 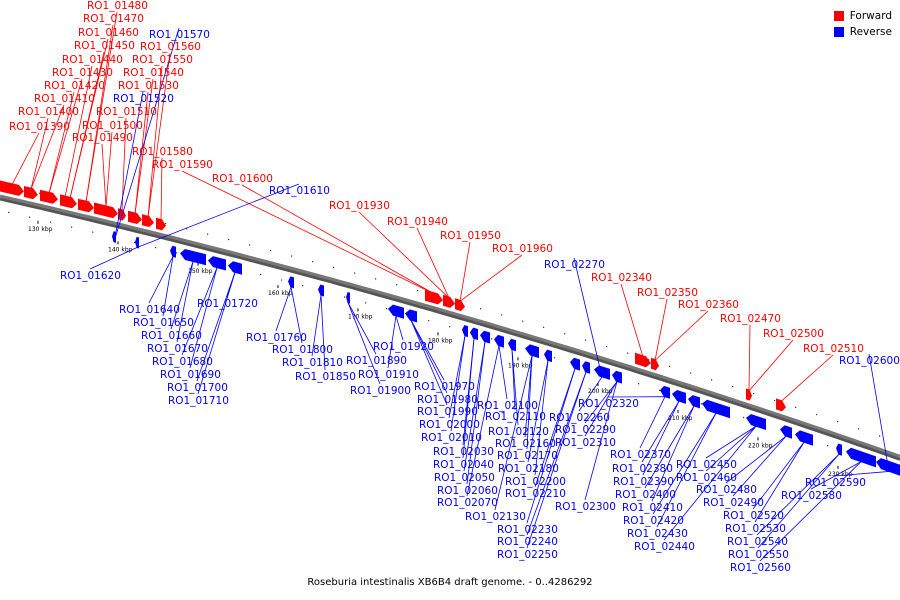 I want to click on tick-label: 190 kbp, so click(x=520, y=365).